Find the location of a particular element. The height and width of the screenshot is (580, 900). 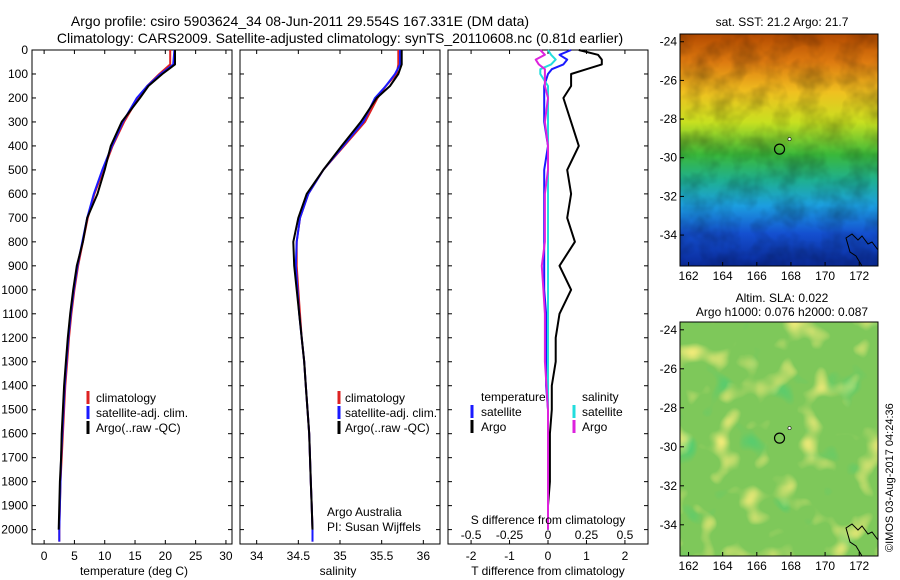

sla-map-title-line-1: Altim. SLA: 0.022 is located at coordinates (782, 298).